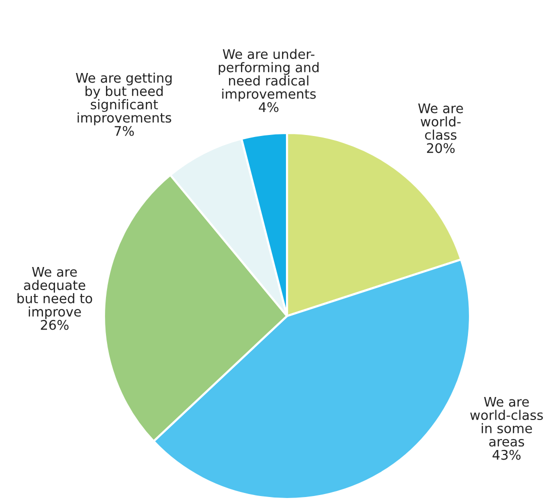 The width and height of the screenshot is (552, 502). Describe the element at coordinates (124, 99) in the screenshot. I see `slice-label: We are getting by but need significant improvements` at that location.